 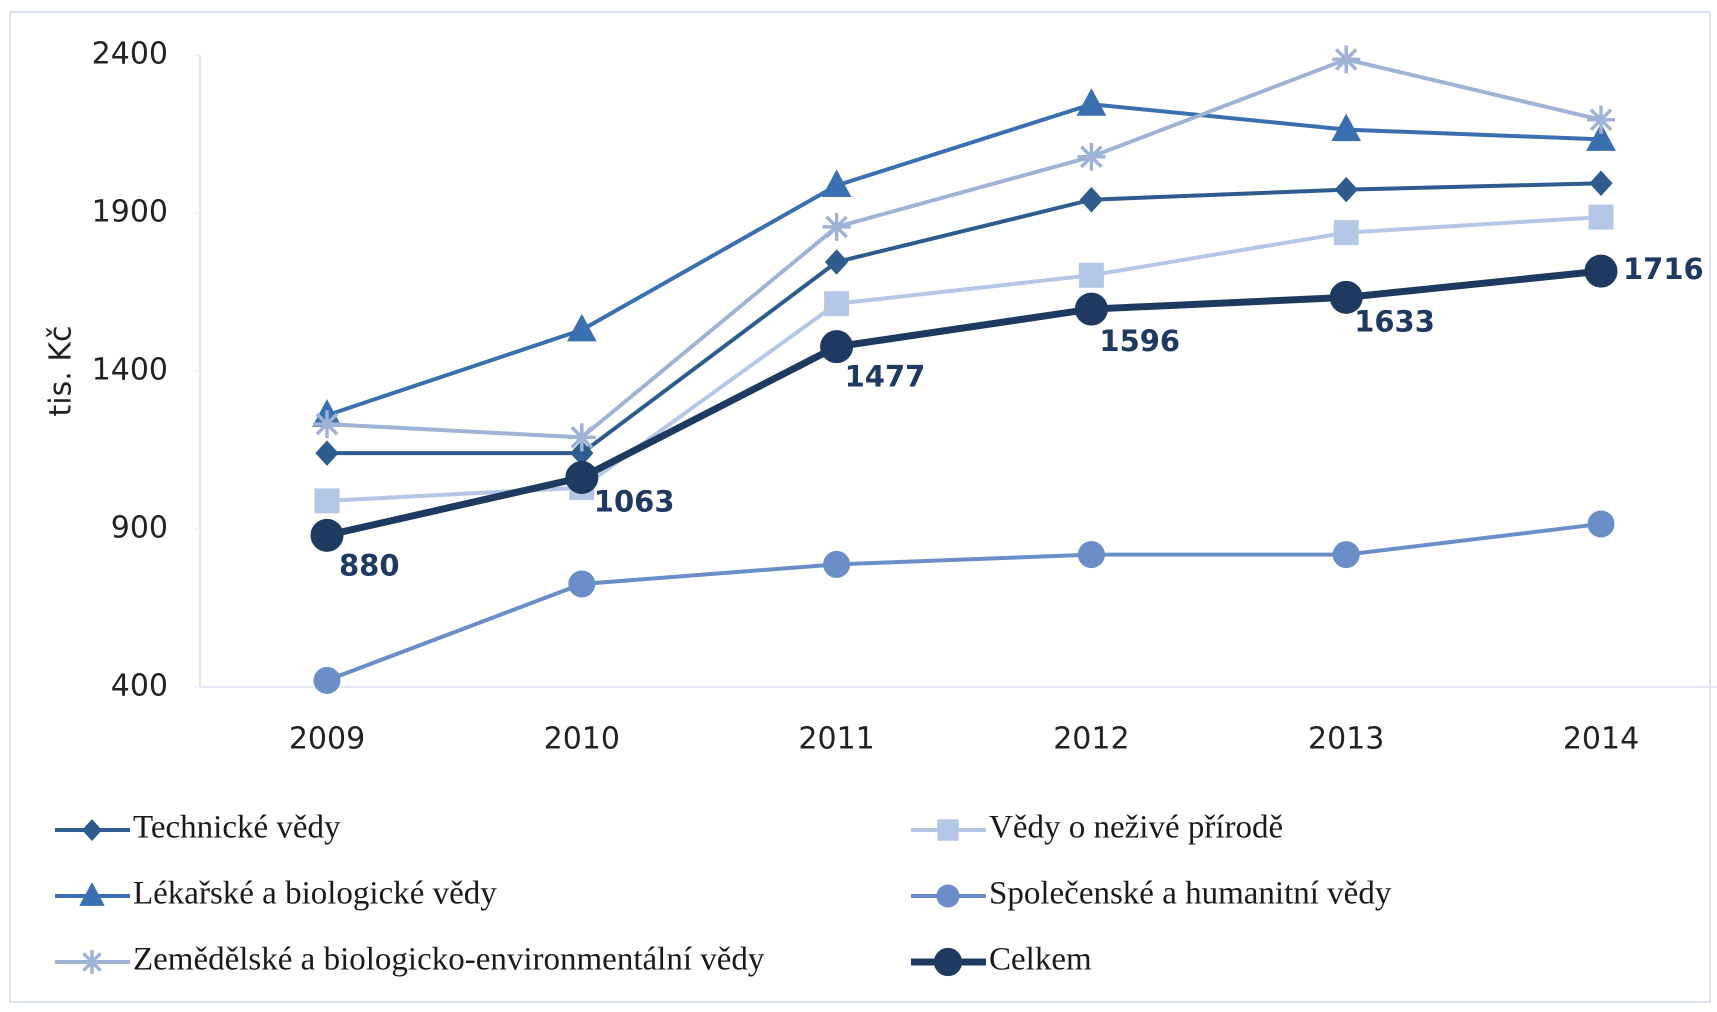 What do you see at coordinates (1346, 739) in the screenshot?
I see `x-tick-label: 2013` at bounding box center [1346, 739].